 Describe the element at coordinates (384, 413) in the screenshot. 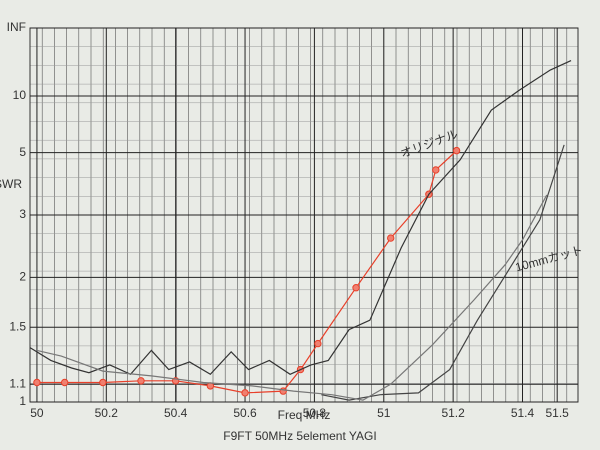

I see `x-tick-label: 51` at that location.